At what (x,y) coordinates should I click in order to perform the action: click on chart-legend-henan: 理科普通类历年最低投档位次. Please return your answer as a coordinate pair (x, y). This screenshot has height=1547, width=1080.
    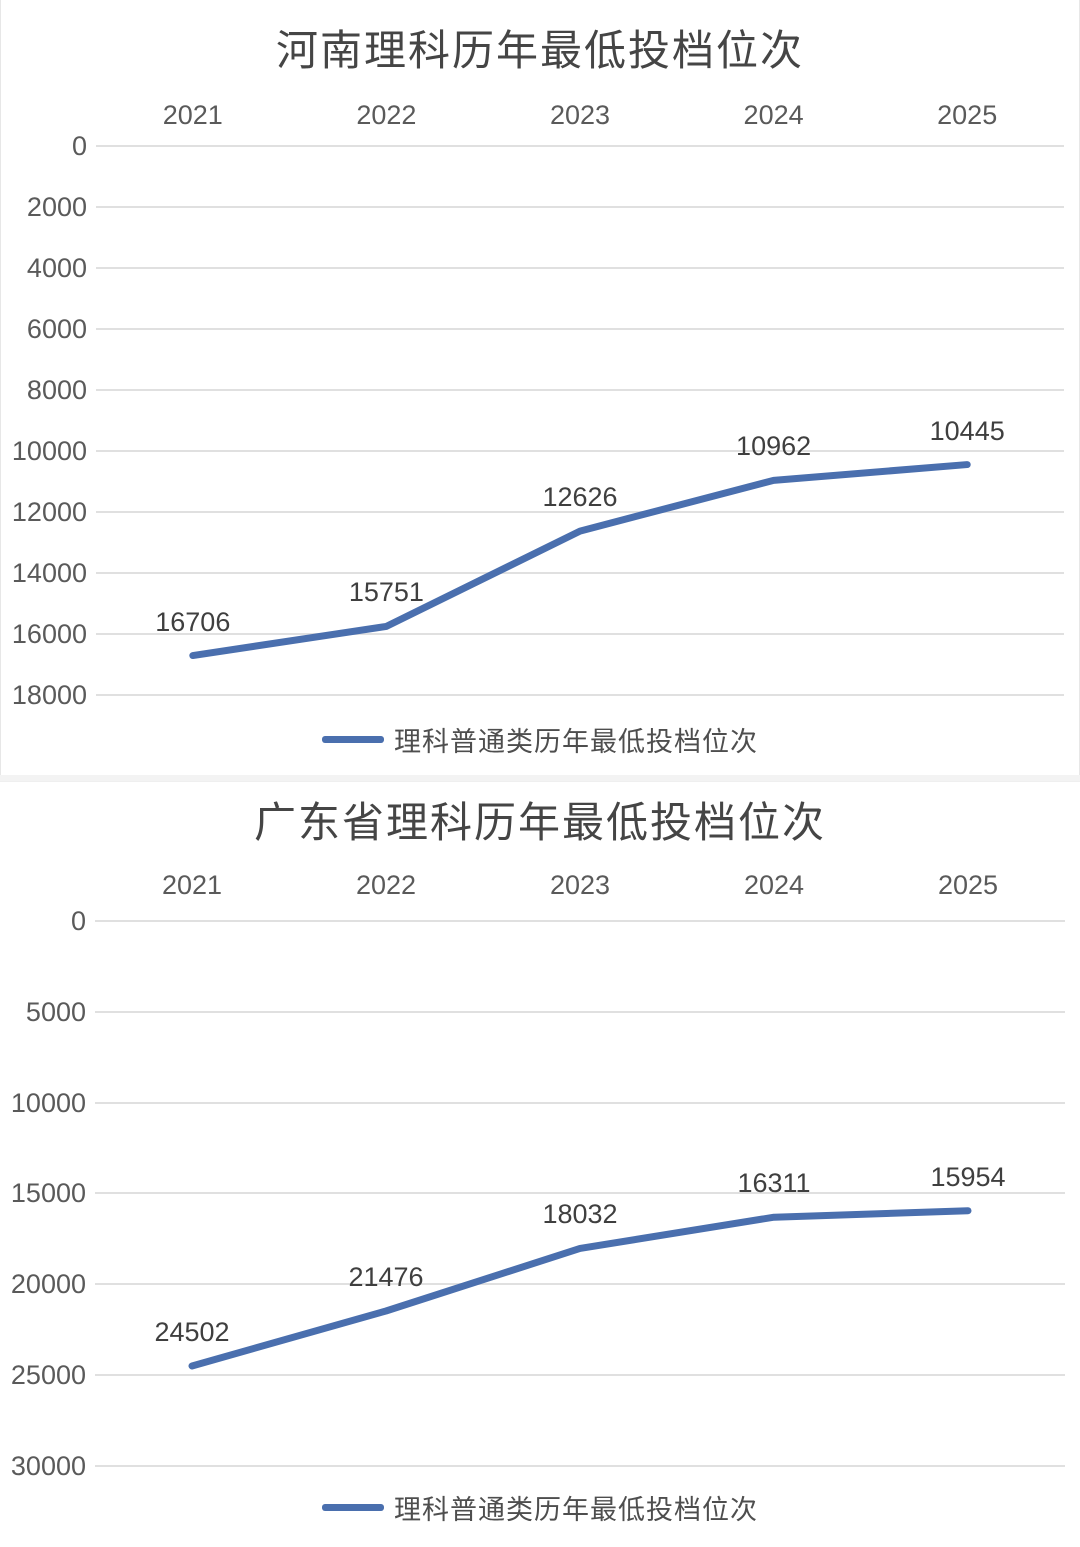
    Looking at the image, I should click on (540, 739).